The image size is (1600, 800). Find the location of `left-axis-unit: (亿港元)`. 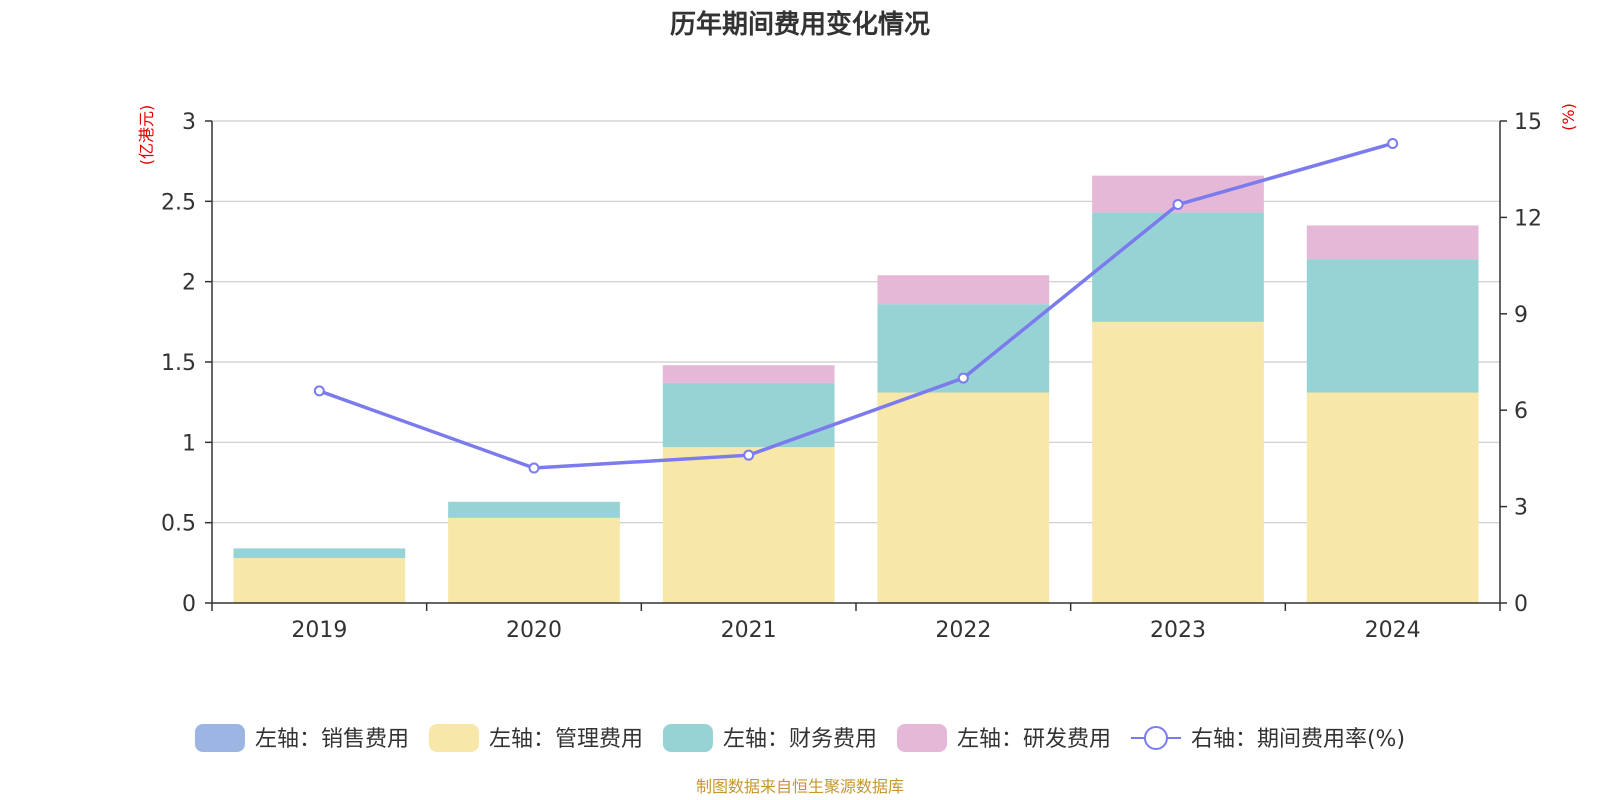

left-axis-unit: (亿港元) is located at coordinates (146, 135).